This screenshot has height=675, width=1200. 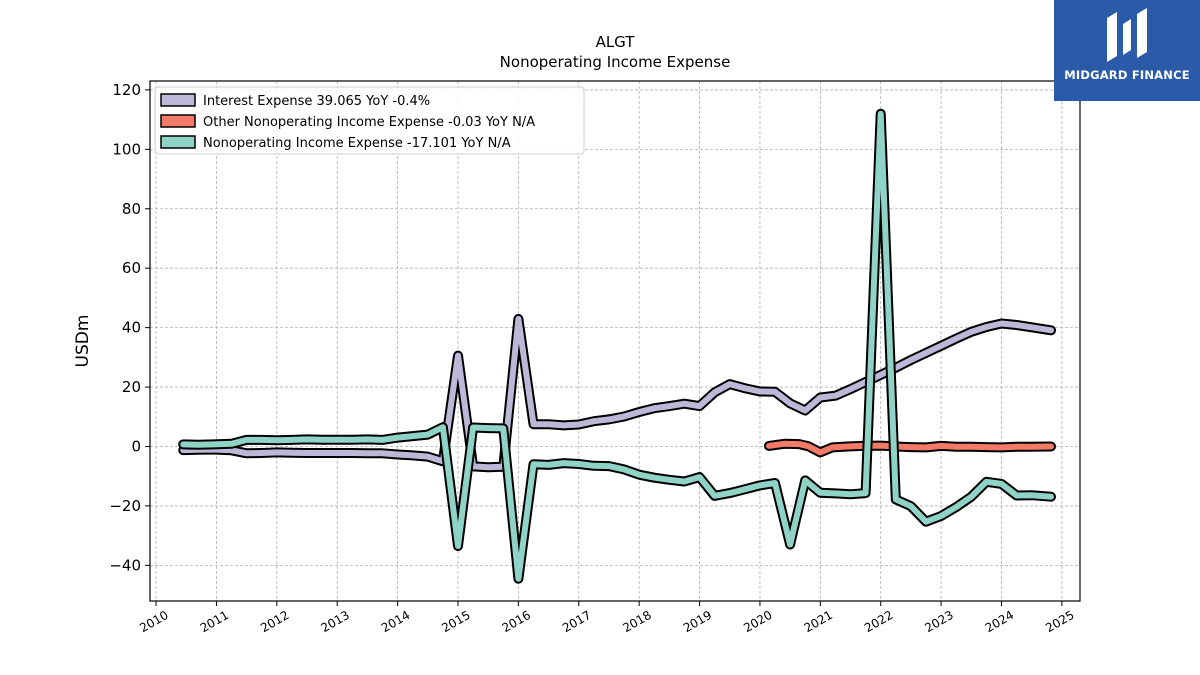 What do you see at coordinates (125, 565) in the screenshot?
I see `y-tick-label: −40` at bounding box center [125, 565].